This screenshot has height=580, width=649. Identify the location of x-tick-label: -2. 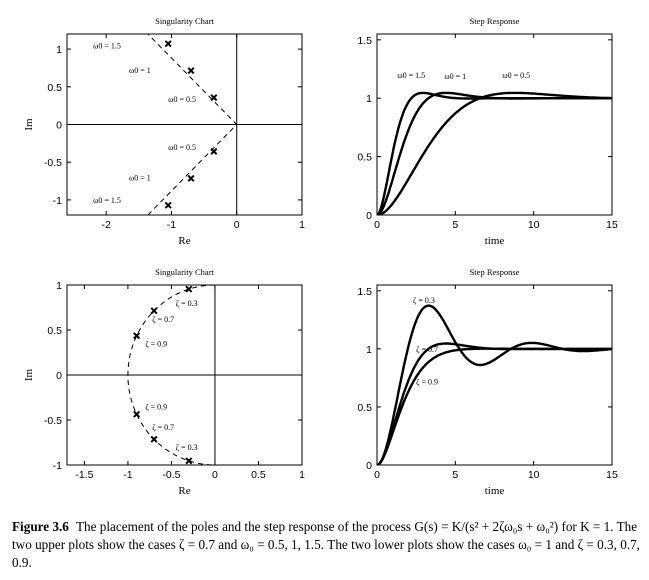
(105, 225).